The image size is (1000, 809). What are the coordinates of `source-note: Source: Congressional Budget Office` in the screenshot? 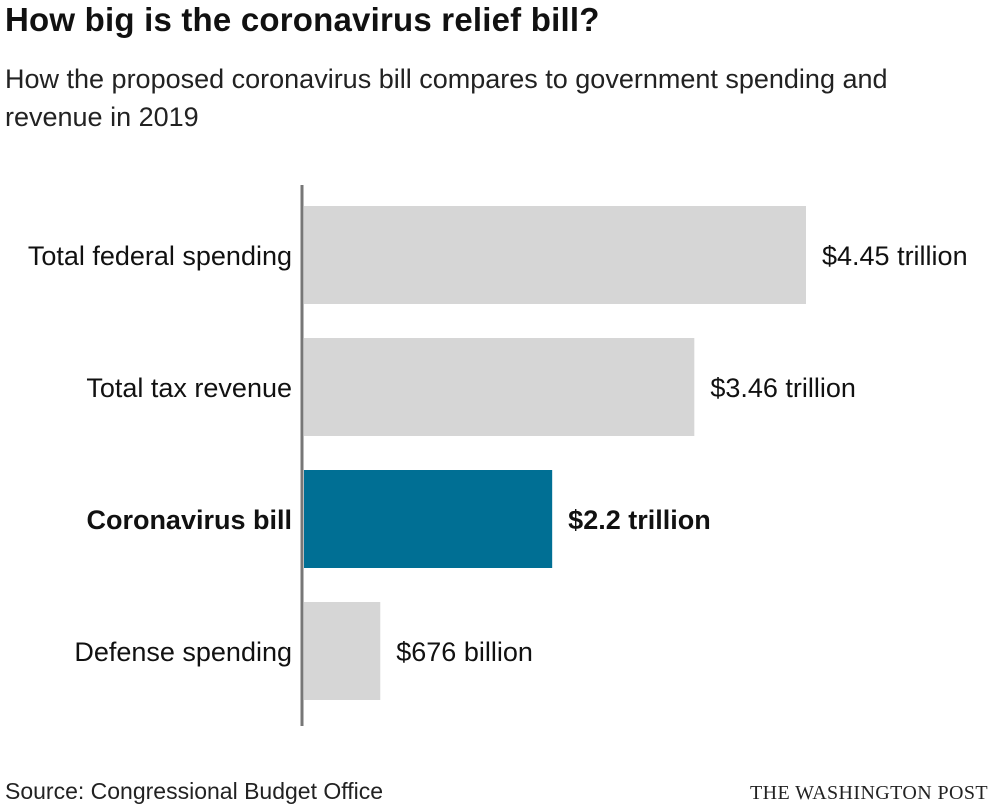 It's located at (194, 791).